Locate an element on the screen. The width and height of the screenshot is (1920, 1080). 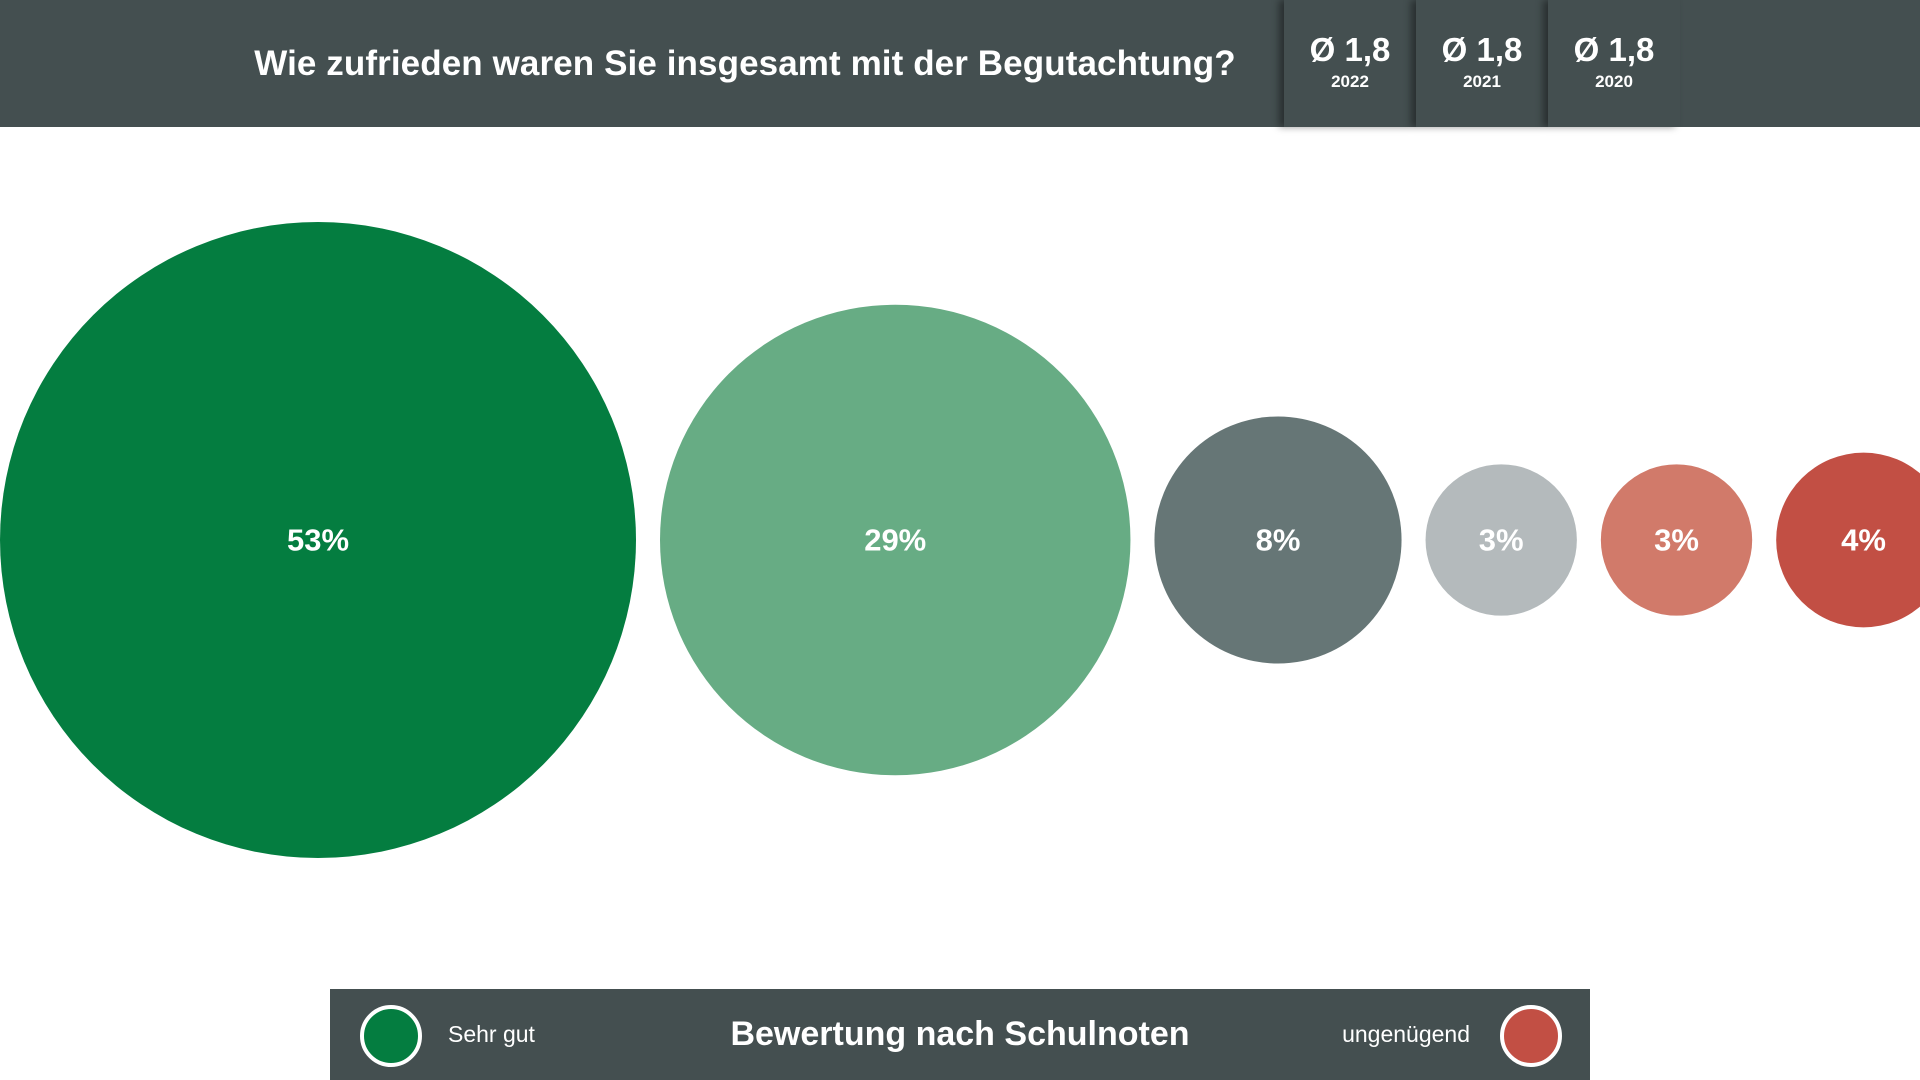
bubble-label-grade-6: 4% is located at coordinates (1863, 540).